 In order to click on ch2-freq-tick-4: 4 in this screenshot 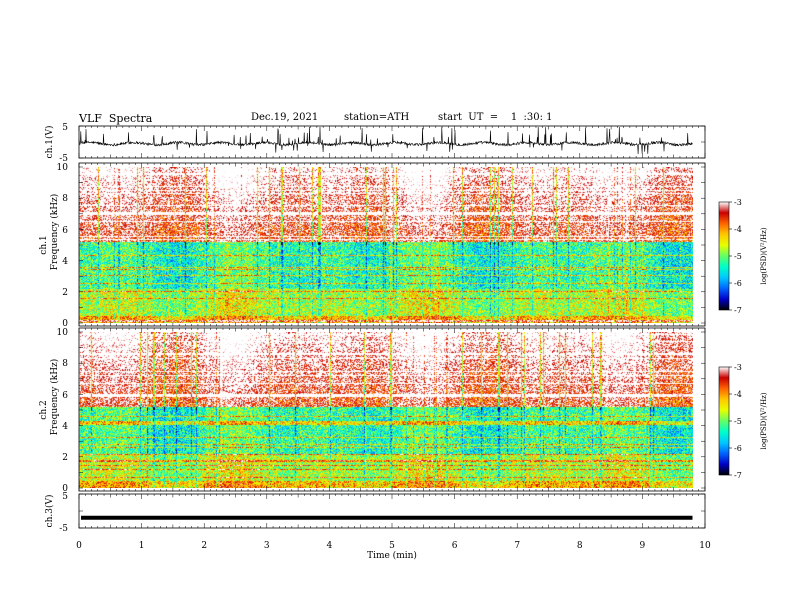, I will do `click(65, 427)`.